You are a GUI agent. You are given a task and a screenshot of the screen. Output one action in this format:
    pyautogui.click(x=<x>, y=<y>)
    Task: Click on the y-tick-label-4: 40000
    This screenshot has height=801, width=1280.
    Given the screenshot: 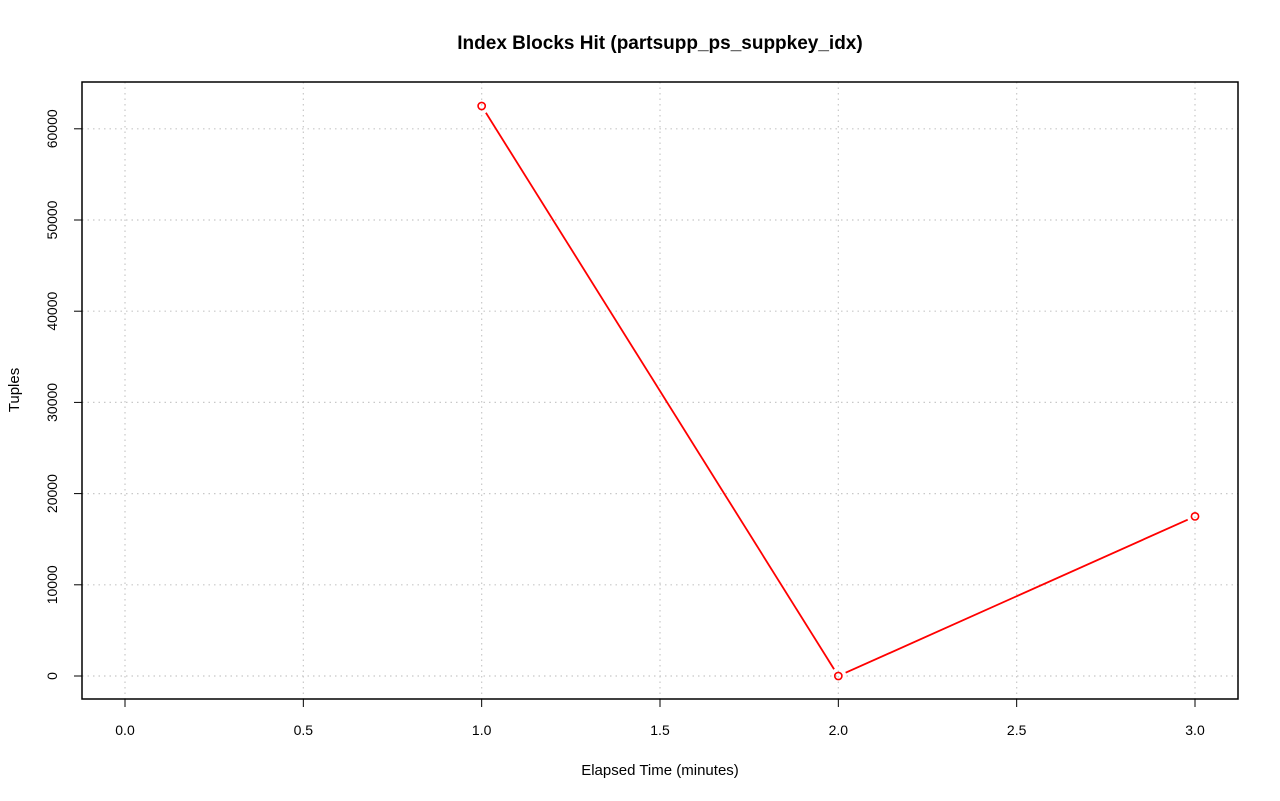 What is the action you would take?
    pyautogui.click(x=52, y=311)
    